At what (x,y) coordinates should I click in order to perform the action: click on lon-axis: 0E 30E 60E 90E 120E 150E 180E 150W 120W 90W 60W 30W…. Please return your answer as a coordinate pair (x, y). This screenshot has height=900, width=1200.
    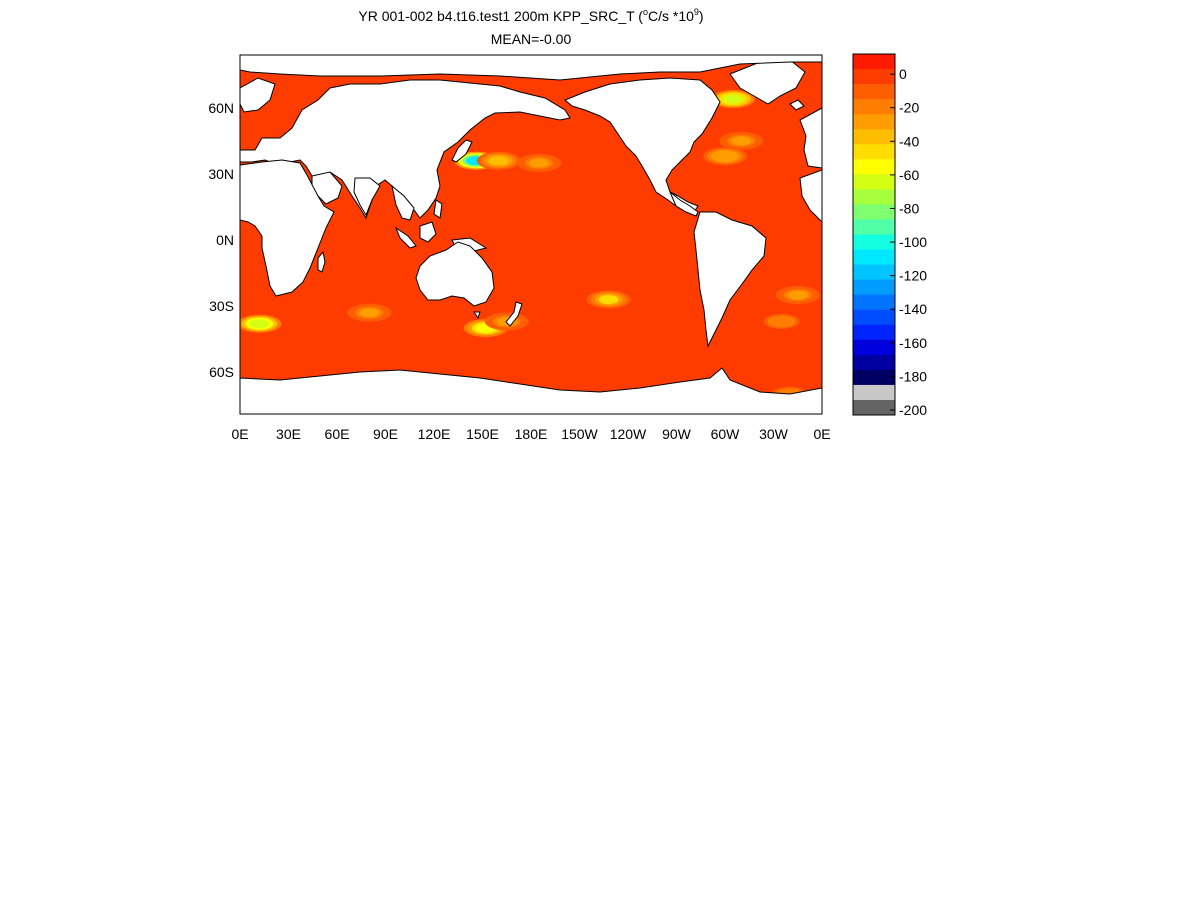
    Looking at the image, I should click on (530, 434).